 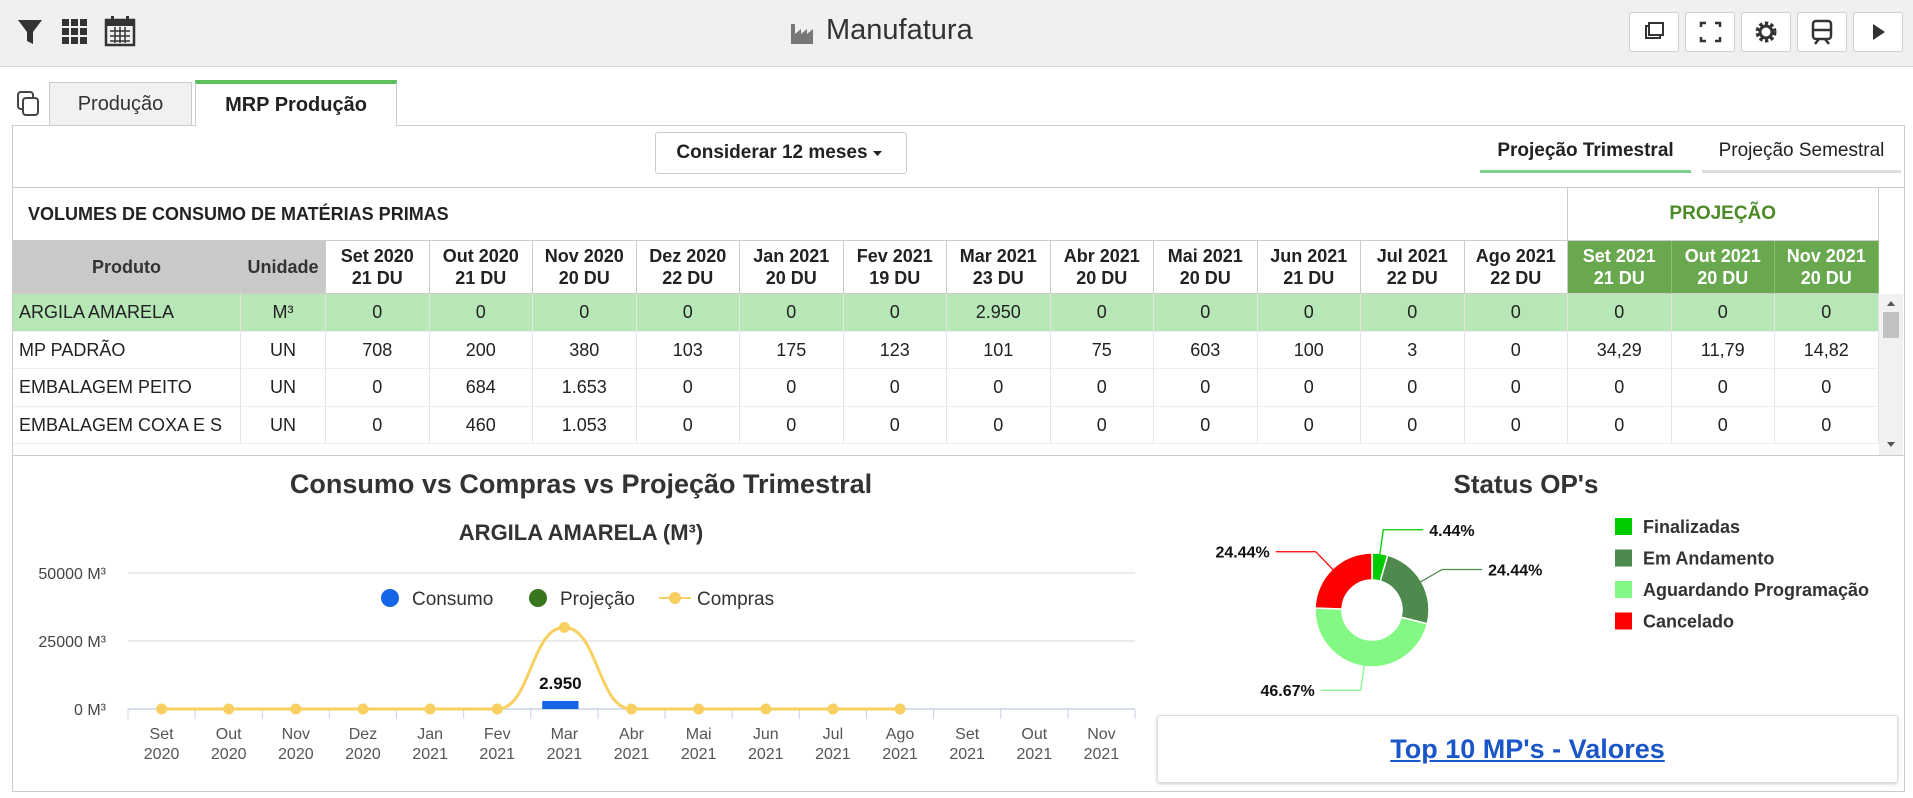 What do you see at coordinates (127, 350) in the screenshot?
I see `product-cell: MP PADRÃO` at bounding box center [127, 350].